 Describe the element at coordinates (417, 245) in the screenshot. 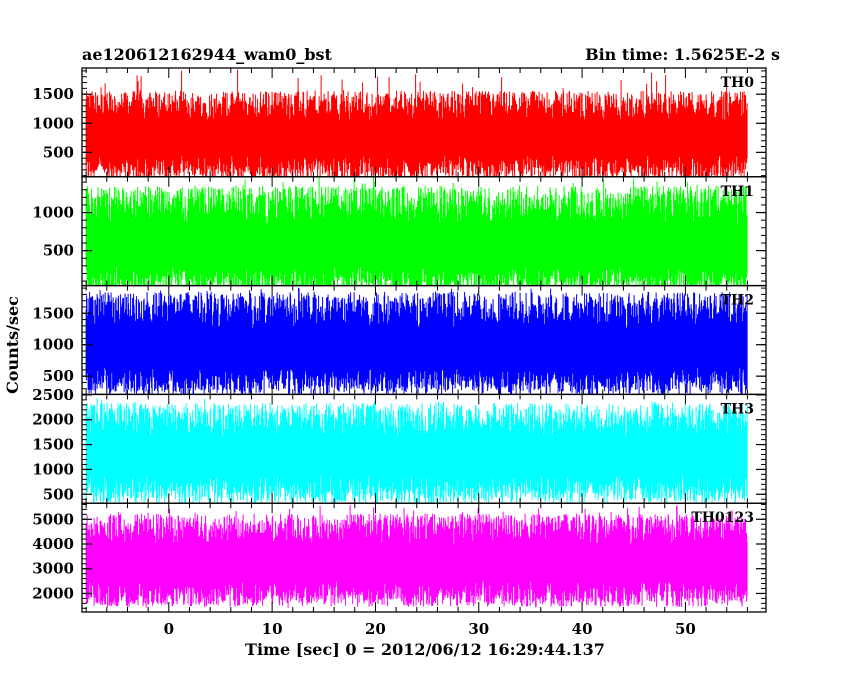

I see `series-th1-core` at that location.